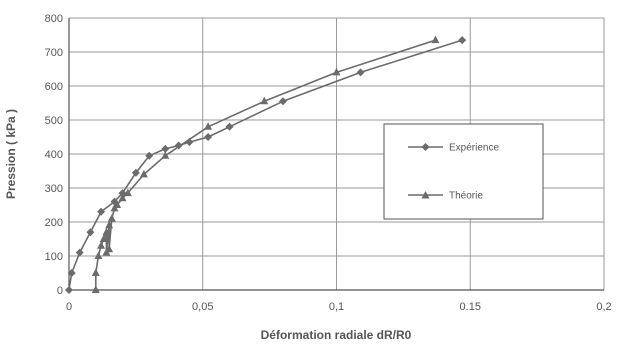 The image size is (635, 344). I want to click on y-tick-label: 300, so click(54, 189).